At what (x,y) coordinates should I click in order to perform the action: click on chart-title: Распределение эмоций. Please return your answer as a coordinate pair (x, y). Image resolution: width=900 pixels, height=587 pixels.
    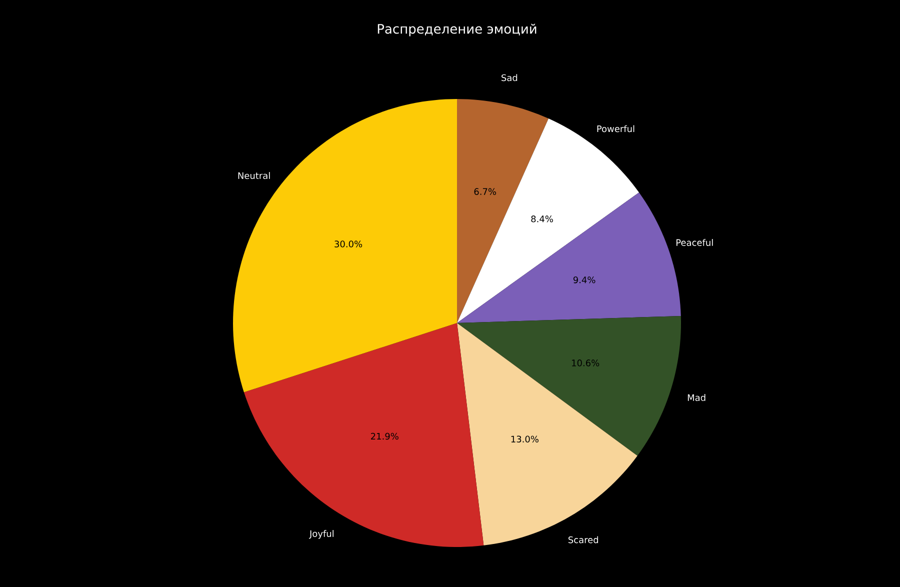
    Looking at the image, I should click on (457, 30).